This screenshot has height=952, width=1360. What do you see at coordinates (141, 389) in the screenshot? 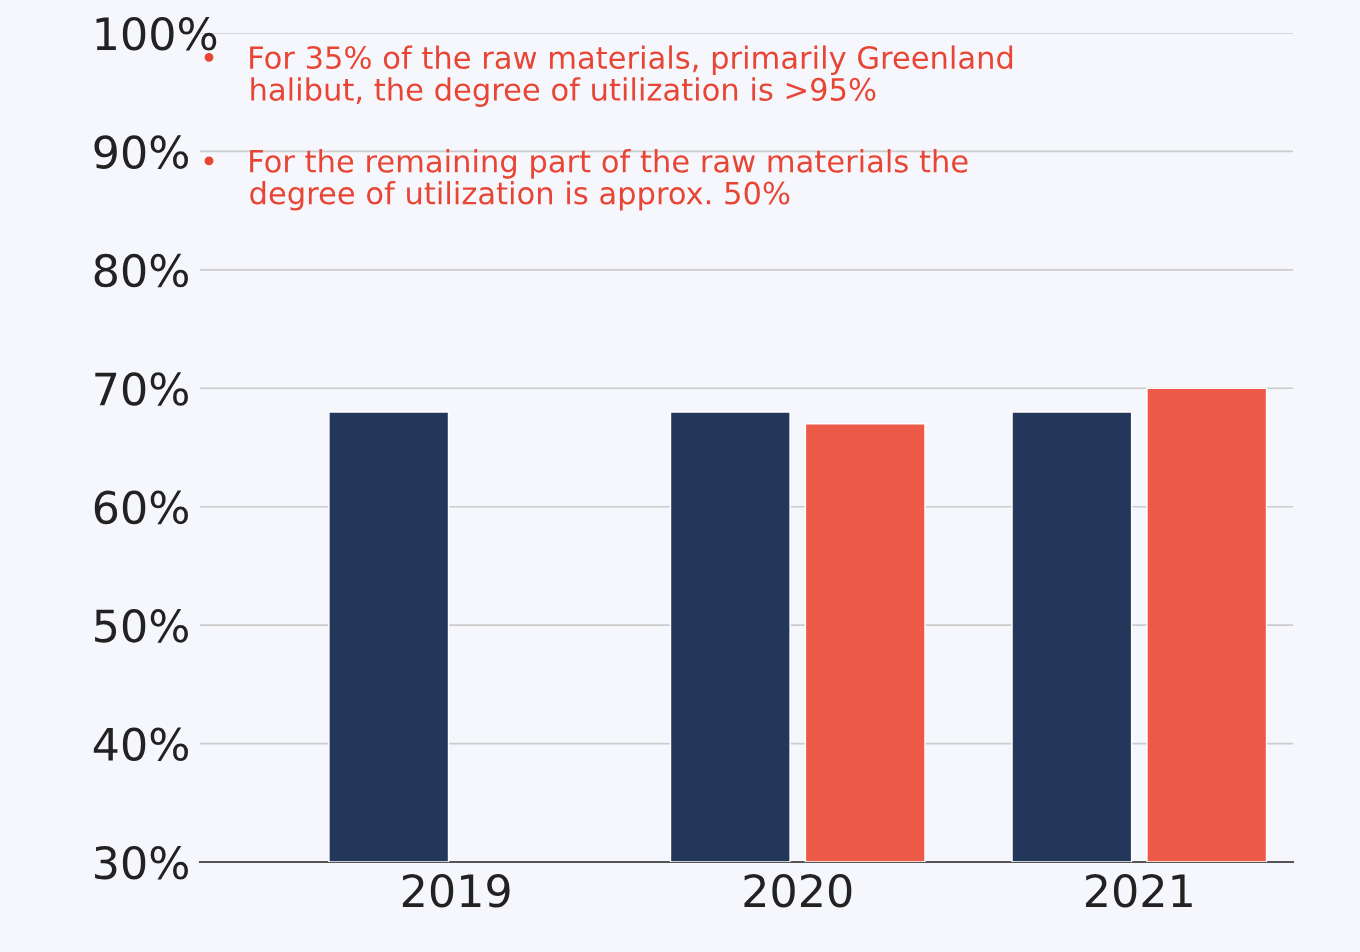
I see `y-tick-label: 70%` at bounding box center [141, 389].